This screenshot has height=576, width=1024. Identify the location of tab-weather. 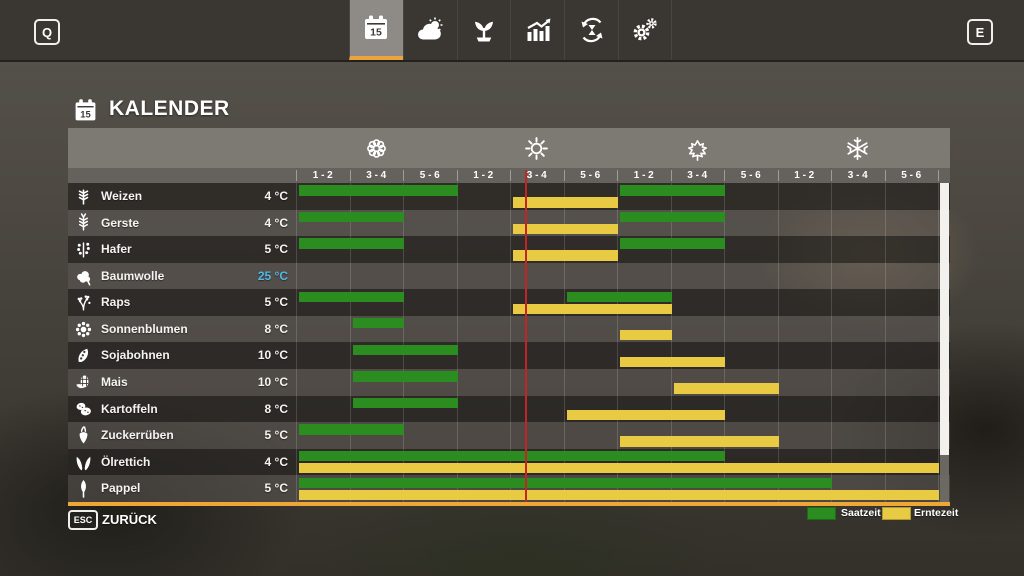
(429, 30).